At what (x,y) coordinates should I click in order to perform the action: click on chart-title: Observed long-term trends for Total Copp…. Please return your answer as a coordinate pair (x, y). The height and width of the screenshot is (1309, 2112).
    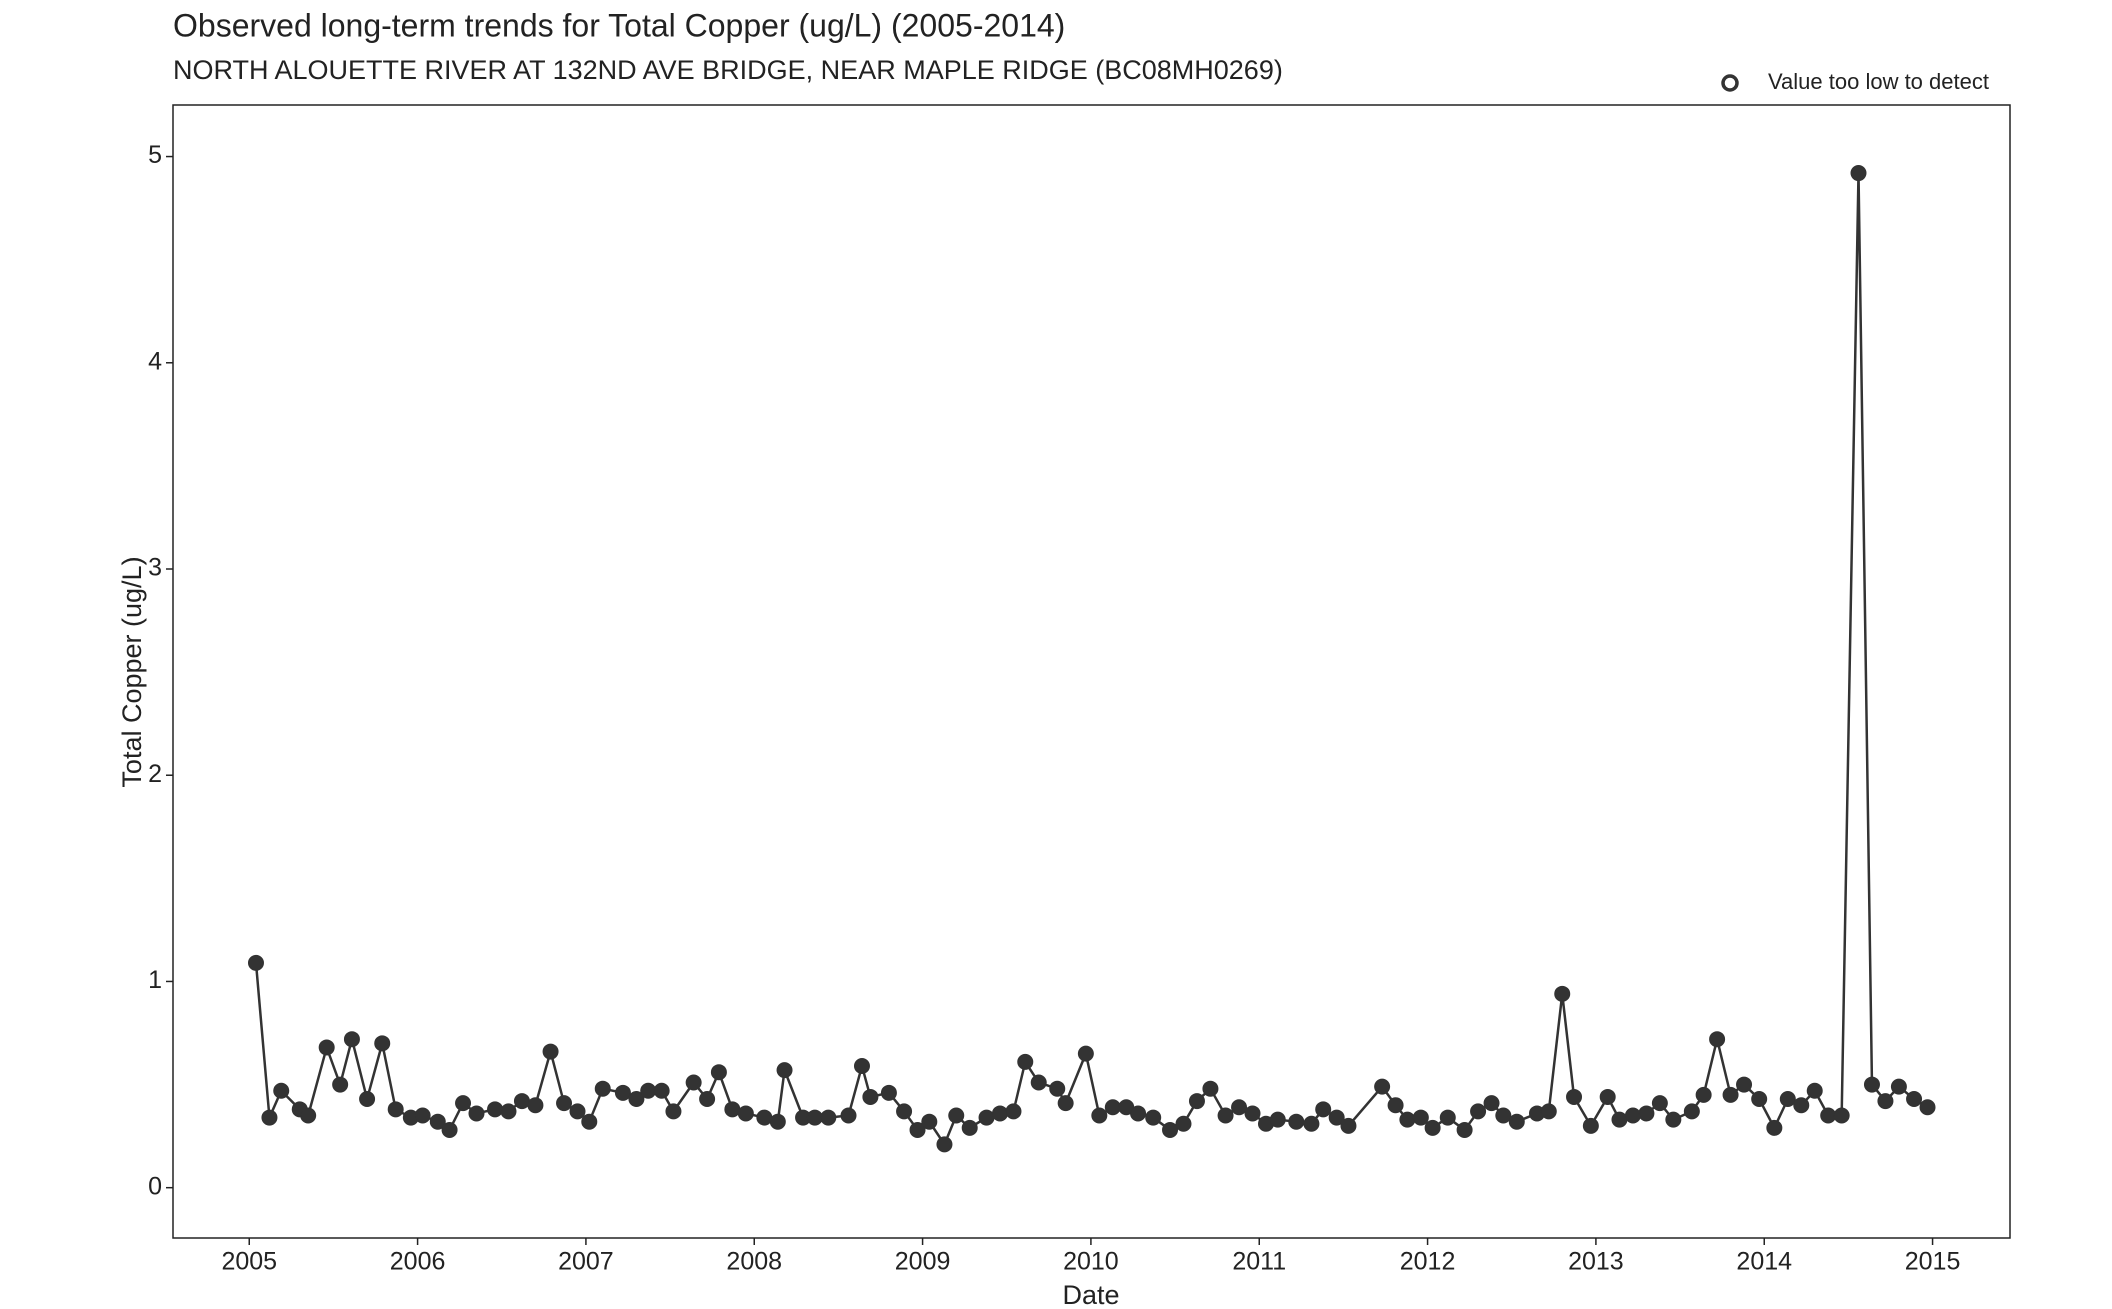
    Looking at the image, I should click on (619, 25).